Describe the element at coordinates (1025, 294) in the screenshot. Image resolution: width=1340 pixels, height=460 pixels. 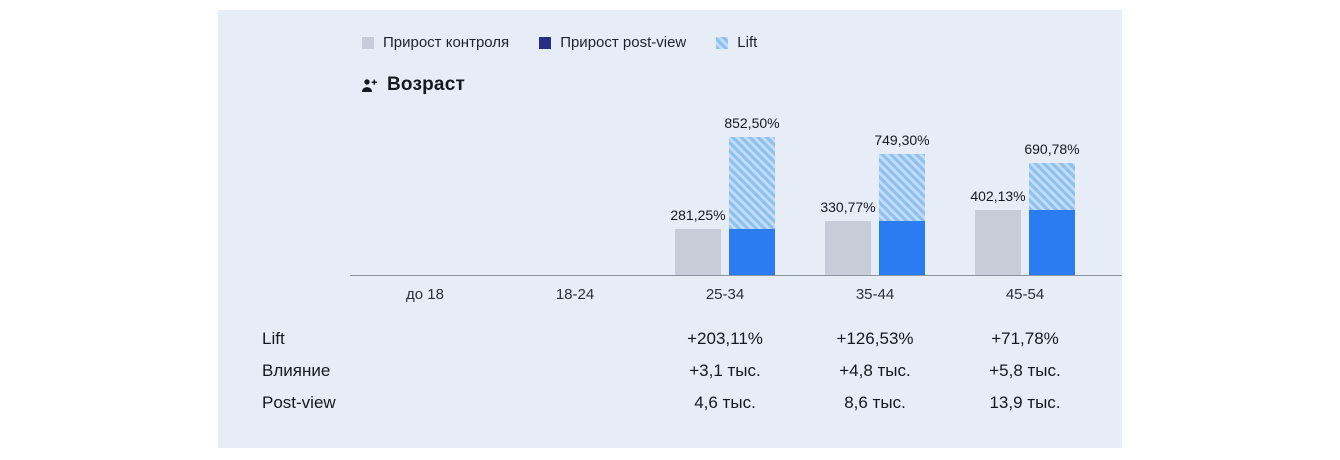
I see `category-label: 45-54` at that location.